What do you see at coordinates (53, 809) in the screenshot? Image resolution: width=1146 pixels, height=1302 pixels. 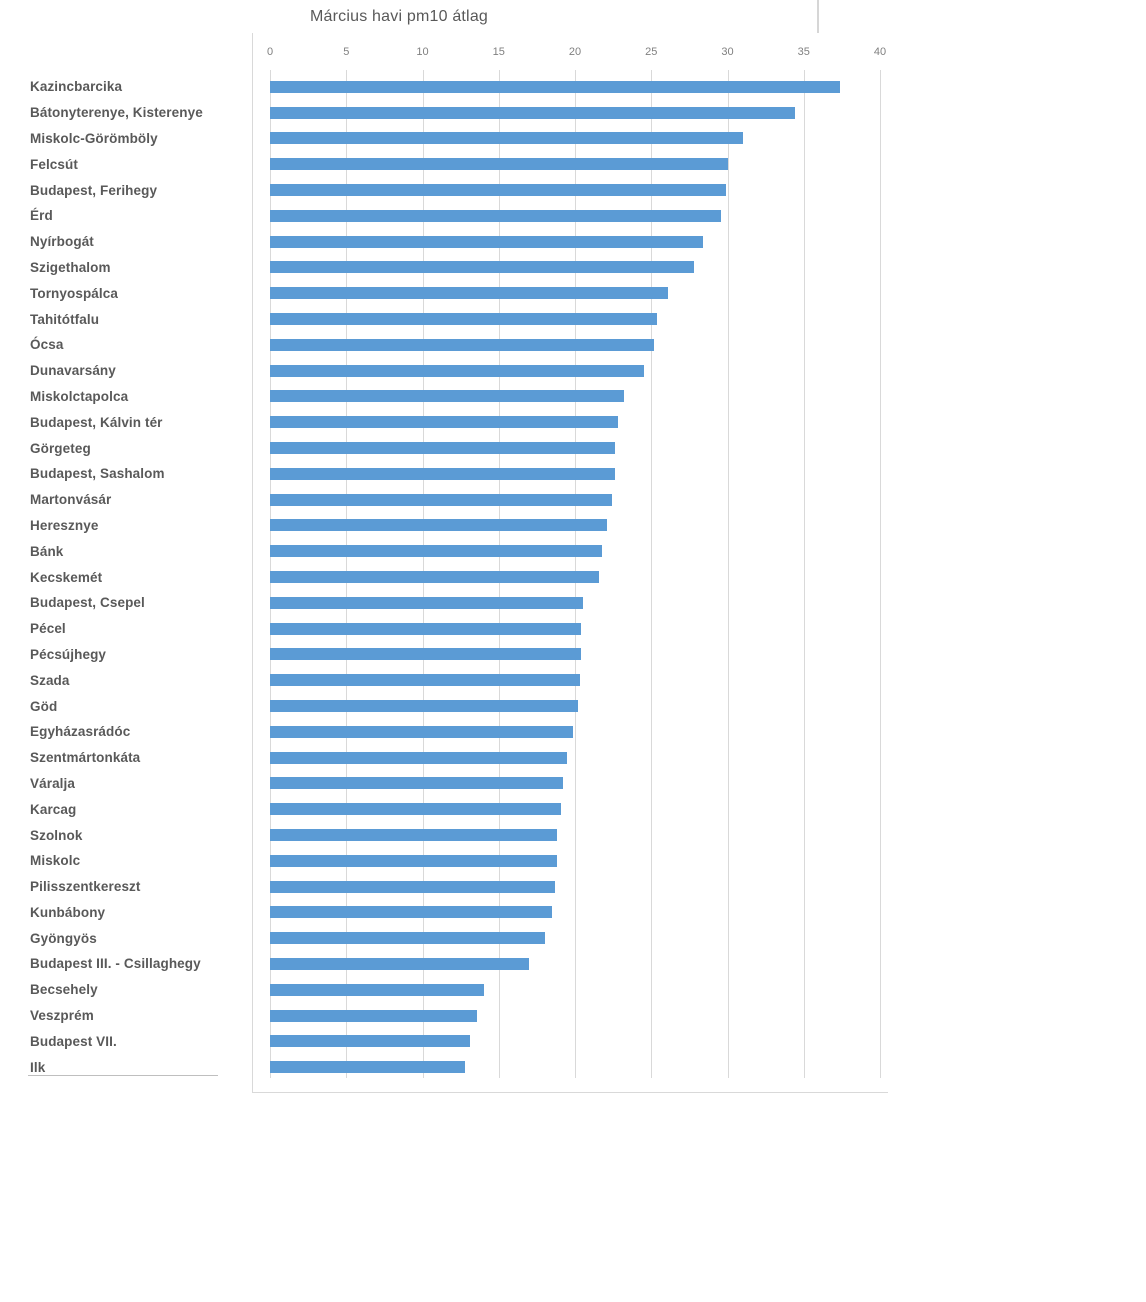 I see `category-label: Karcag` at bounding box center [53, 809].